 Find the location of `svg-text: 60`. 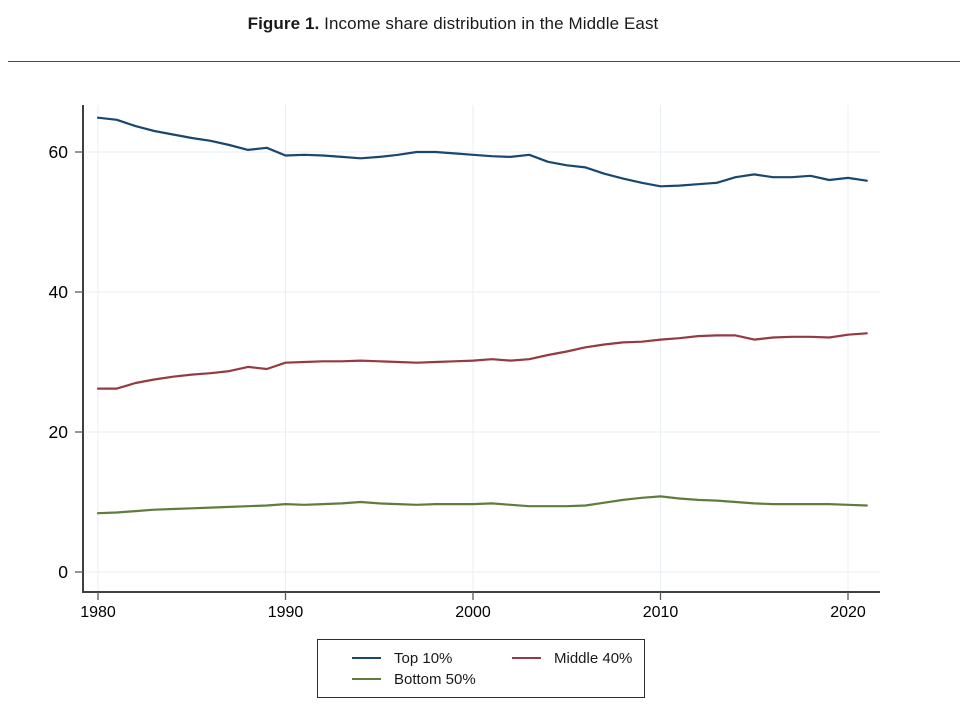

svg-text: 60 is located at coordinates (59, 152).